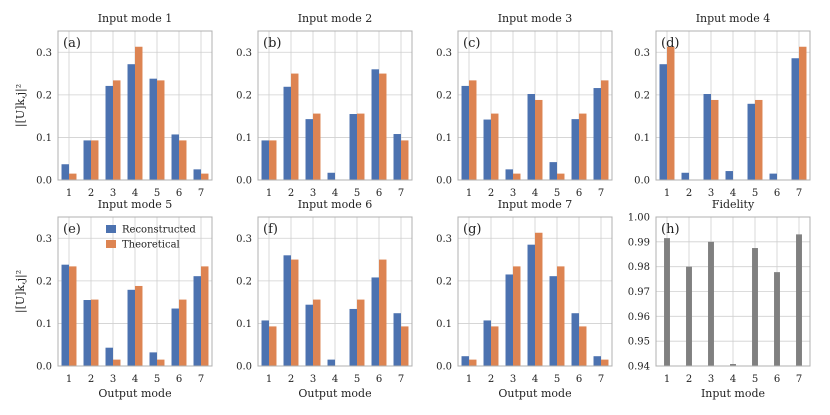  I want to click on panel-label: (h), so click(670, 229).